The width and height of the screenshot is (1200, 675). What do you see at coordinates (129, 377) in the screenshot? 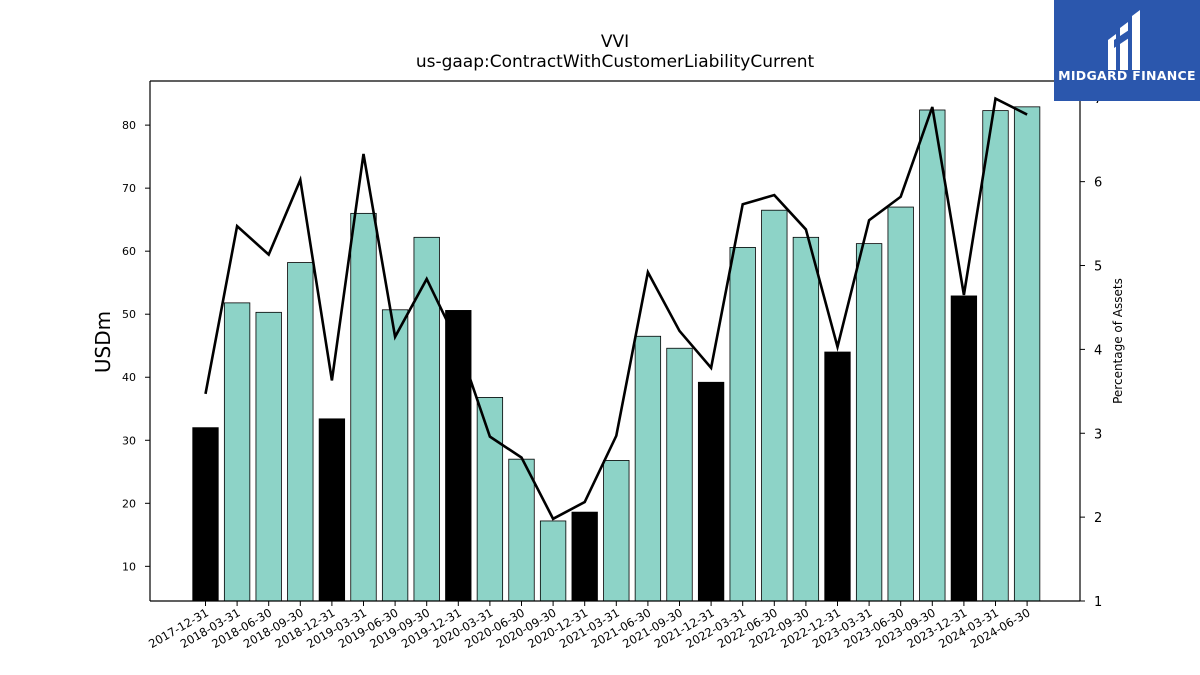
I see `y-tick-label: 40` at bounding box center [129, 377].